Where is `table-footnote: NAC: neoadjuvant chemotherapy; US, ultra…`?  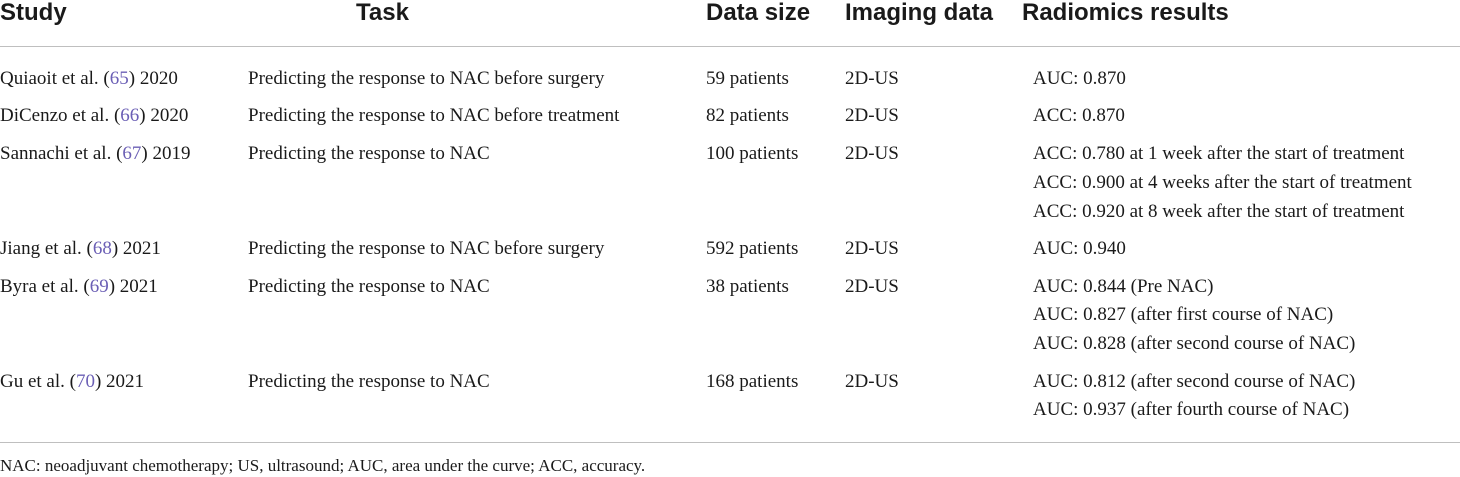
table-footnote: NAC: neoadjuvant chemotherapy; US, ultra… is located at coordinates (323, 465).